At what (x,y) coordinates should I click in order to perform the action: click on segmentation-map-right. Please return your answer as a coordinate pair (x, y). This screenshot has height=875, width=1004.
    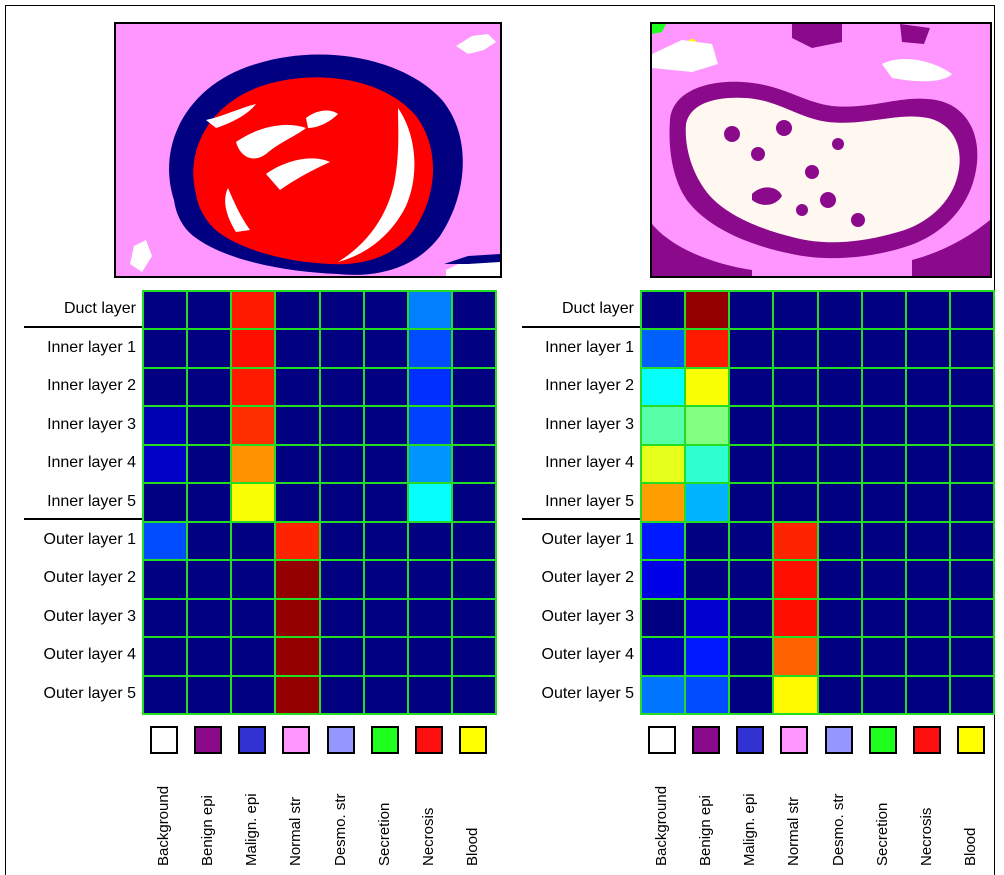
    Looking at the image, I should click on (821, 150).